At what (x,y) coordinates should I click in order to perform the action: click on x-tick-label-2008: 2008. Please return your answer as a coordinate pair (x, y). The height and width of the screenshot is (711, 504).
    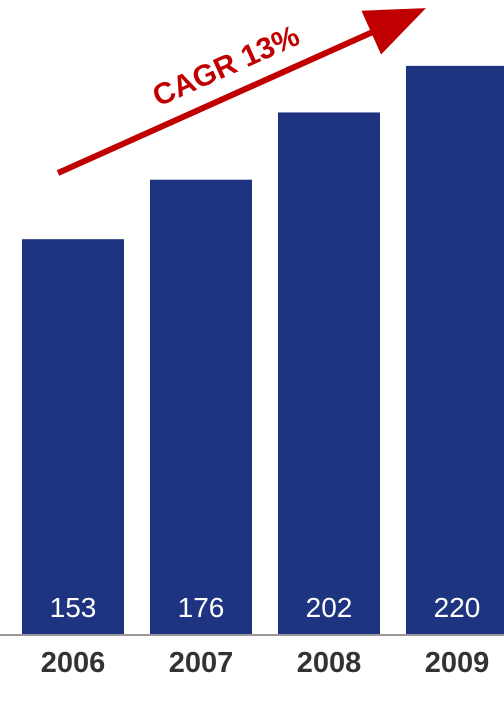
    Looking at the image, I should click on (329, 663).